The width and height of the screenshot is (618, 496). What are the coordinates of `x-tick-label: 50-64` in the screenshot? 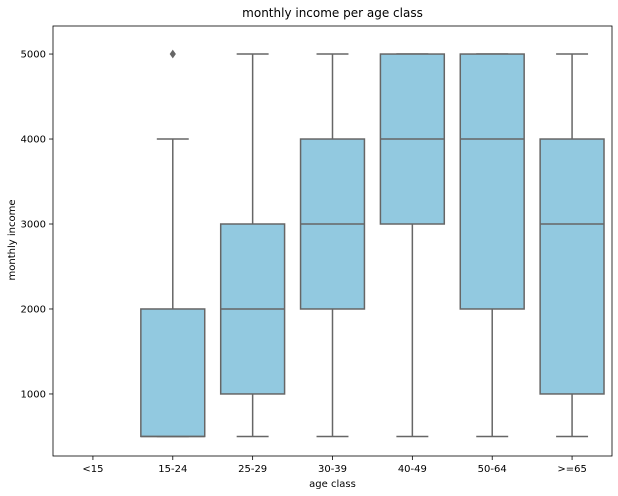 It's located at (492, 469).